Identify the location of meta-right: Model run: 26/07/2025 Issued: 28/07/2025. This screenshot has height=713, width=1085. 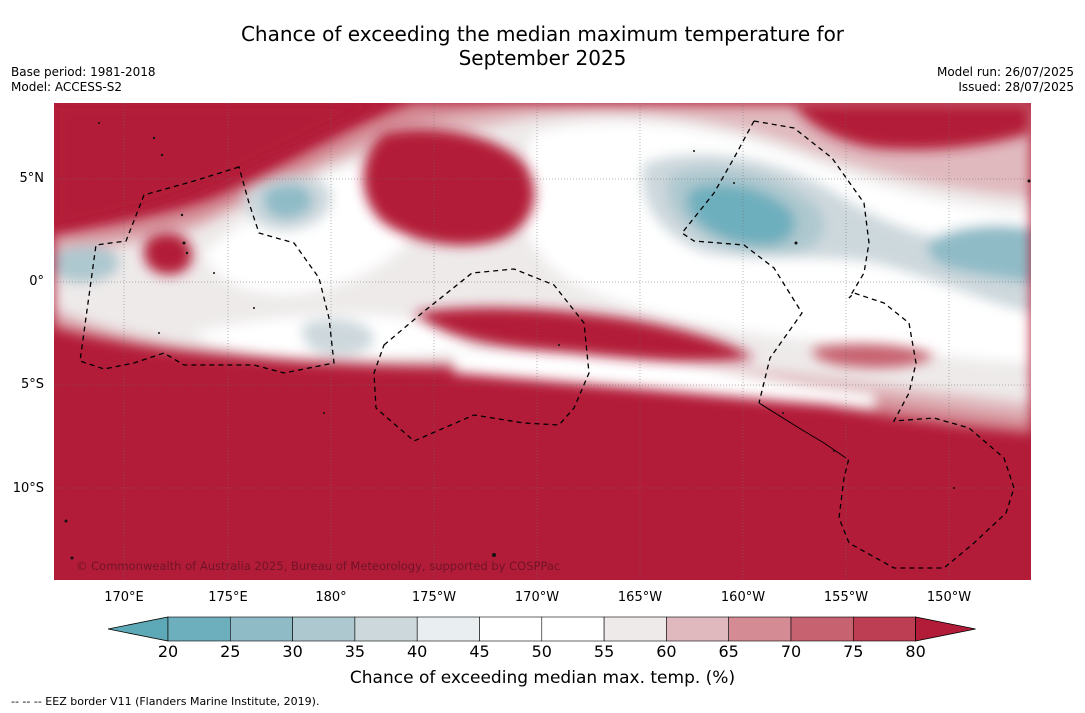
(1005, 80).